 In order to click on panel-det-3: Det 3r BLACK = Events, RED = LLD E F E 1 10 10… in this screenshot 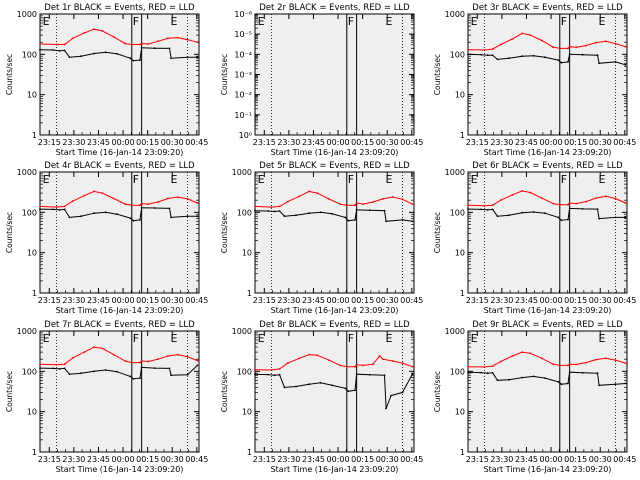, I will do `click(534, 80)`.